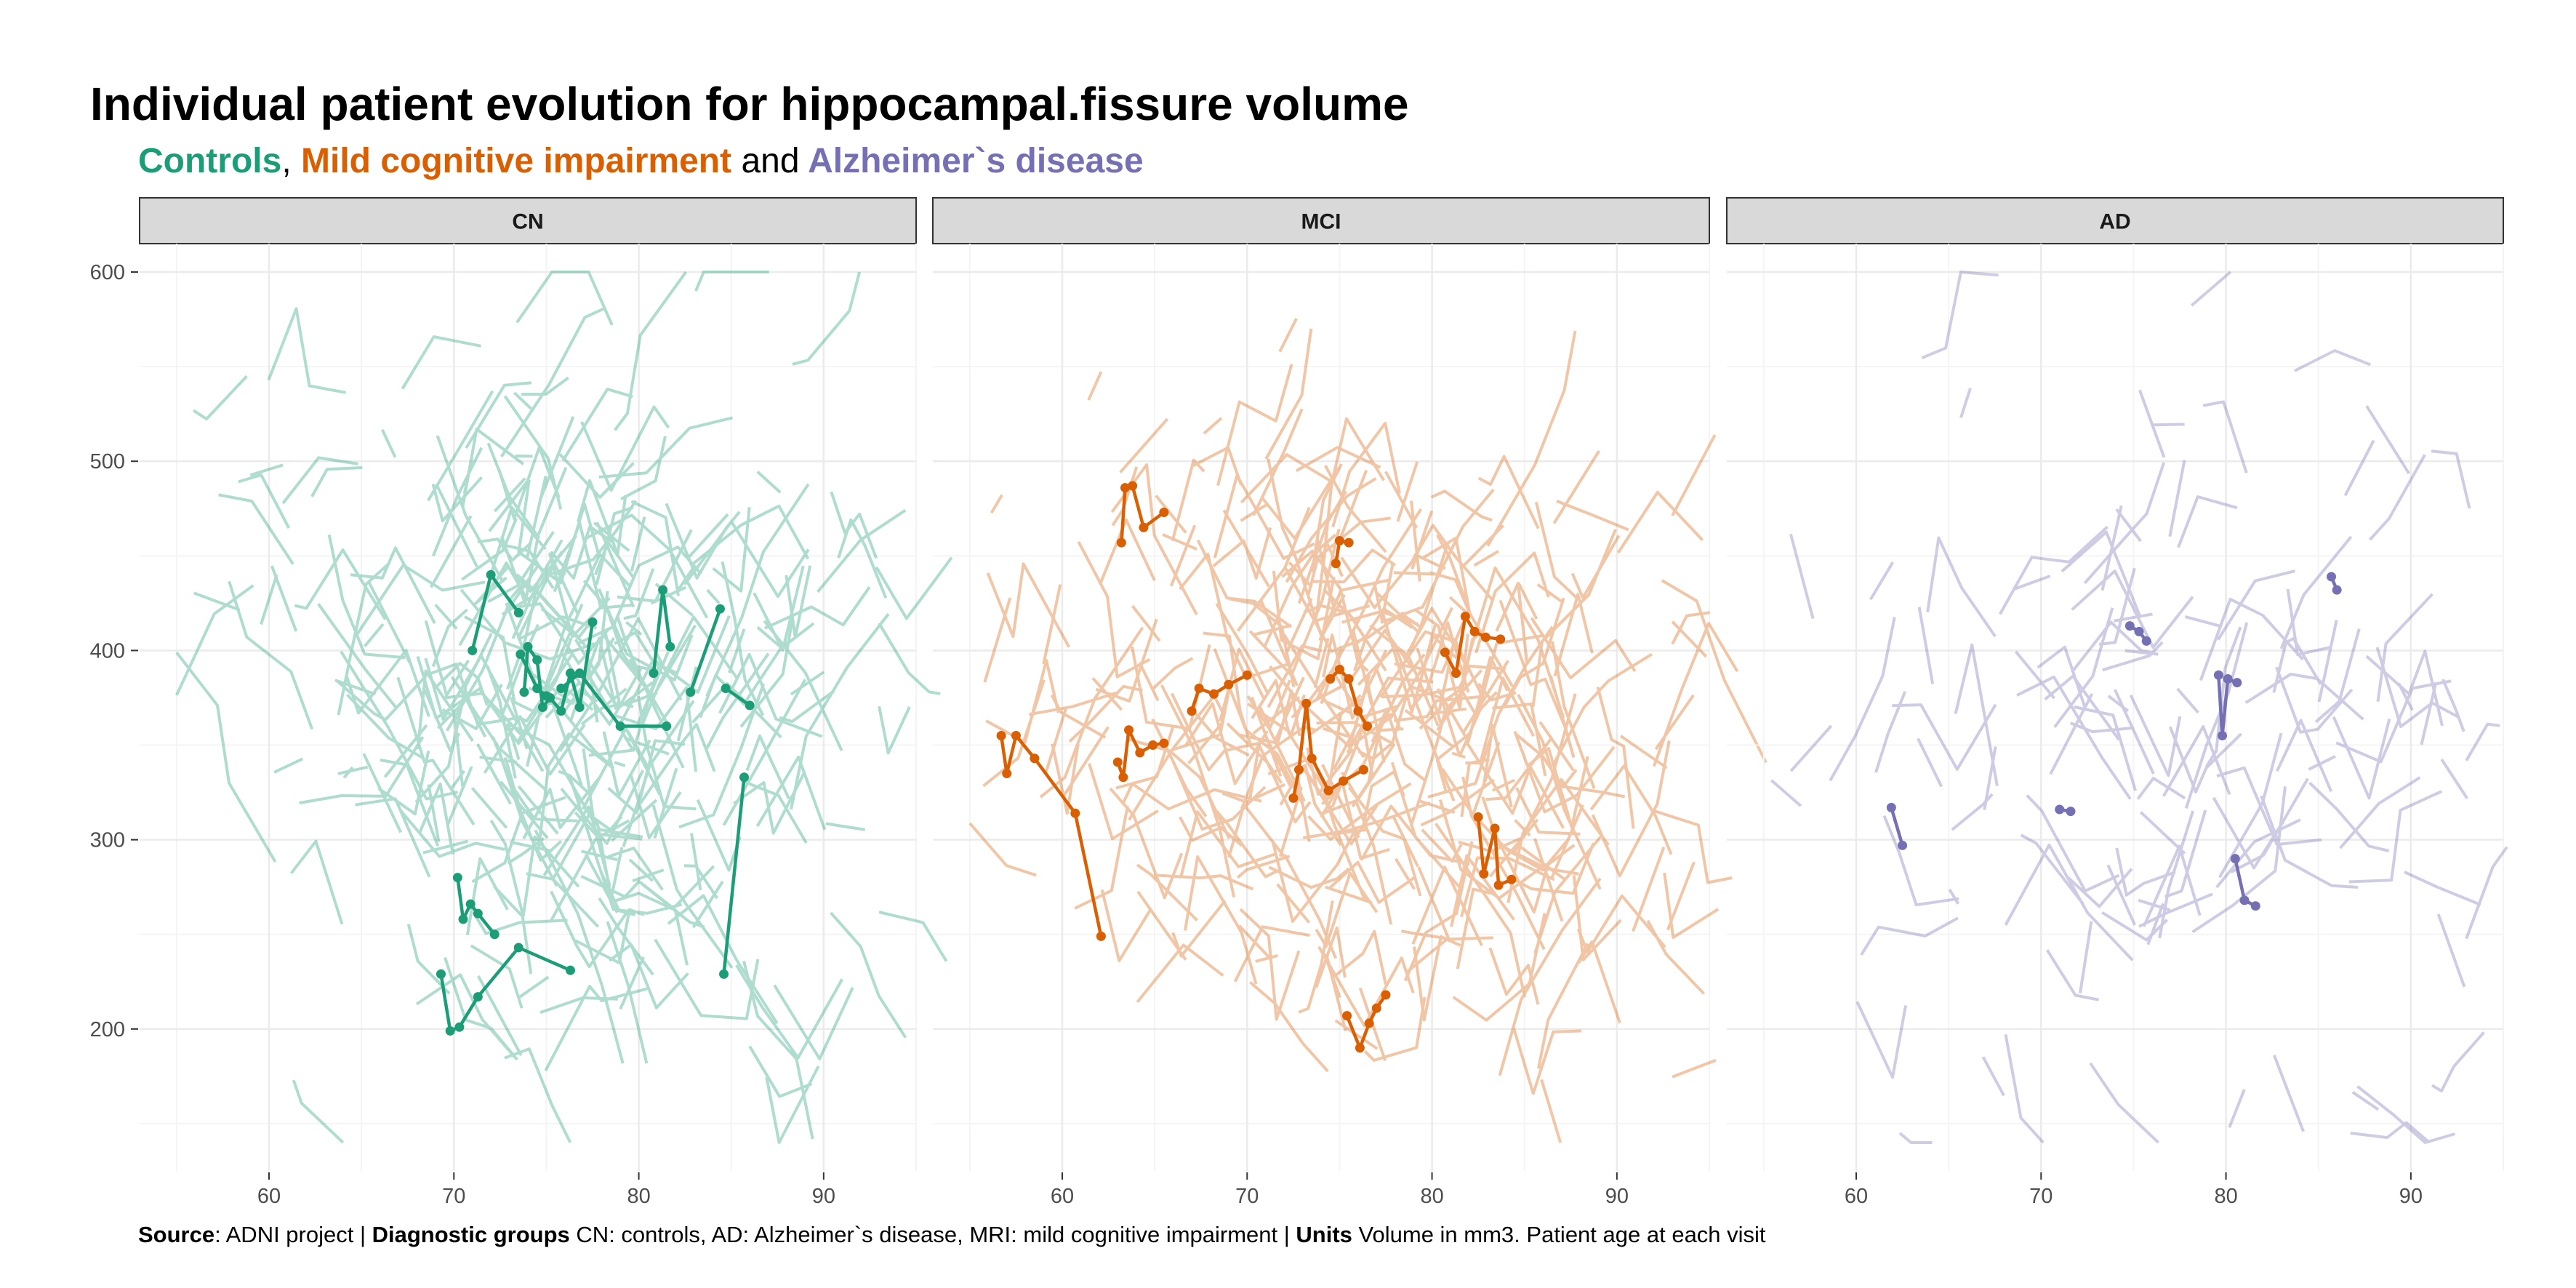  I want to click on highlight-trajectory, so click(2335, 583).